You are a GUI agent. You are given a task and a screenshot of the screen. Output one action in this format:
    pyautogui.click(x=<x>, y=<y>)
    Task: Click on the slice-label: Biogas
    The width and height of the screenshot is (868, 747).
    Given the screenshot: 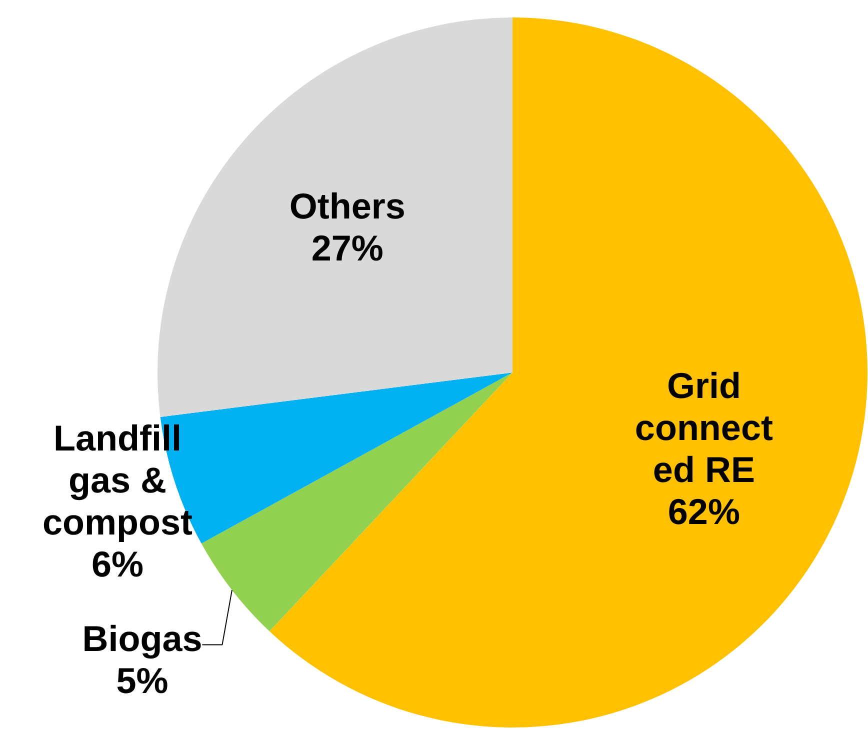 What is the action you would take?
    pyautogui.click(x=142, y=639)
    